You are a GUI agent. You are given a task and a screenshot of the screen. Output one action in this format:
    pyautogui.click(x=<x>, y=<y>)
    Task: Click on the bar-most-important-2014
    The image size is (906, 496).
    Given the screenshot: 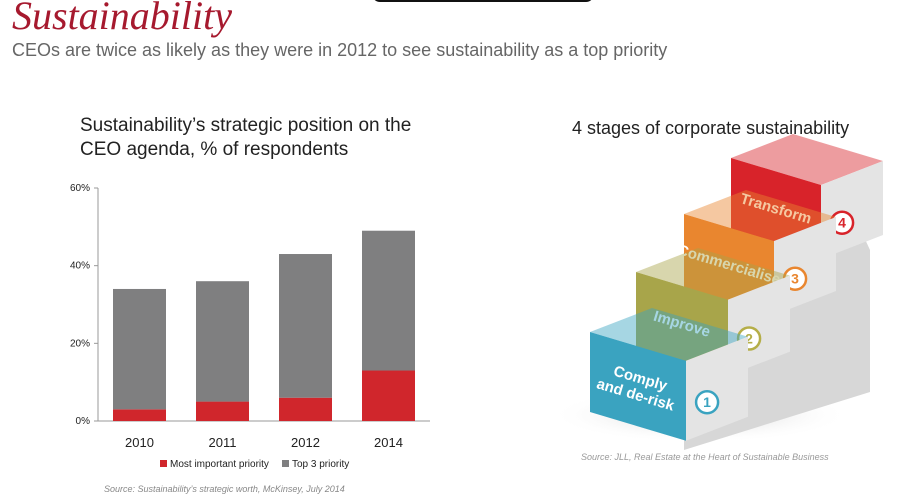 What is the action you would take?
    pyautogui.click(x=388, y=395)
    